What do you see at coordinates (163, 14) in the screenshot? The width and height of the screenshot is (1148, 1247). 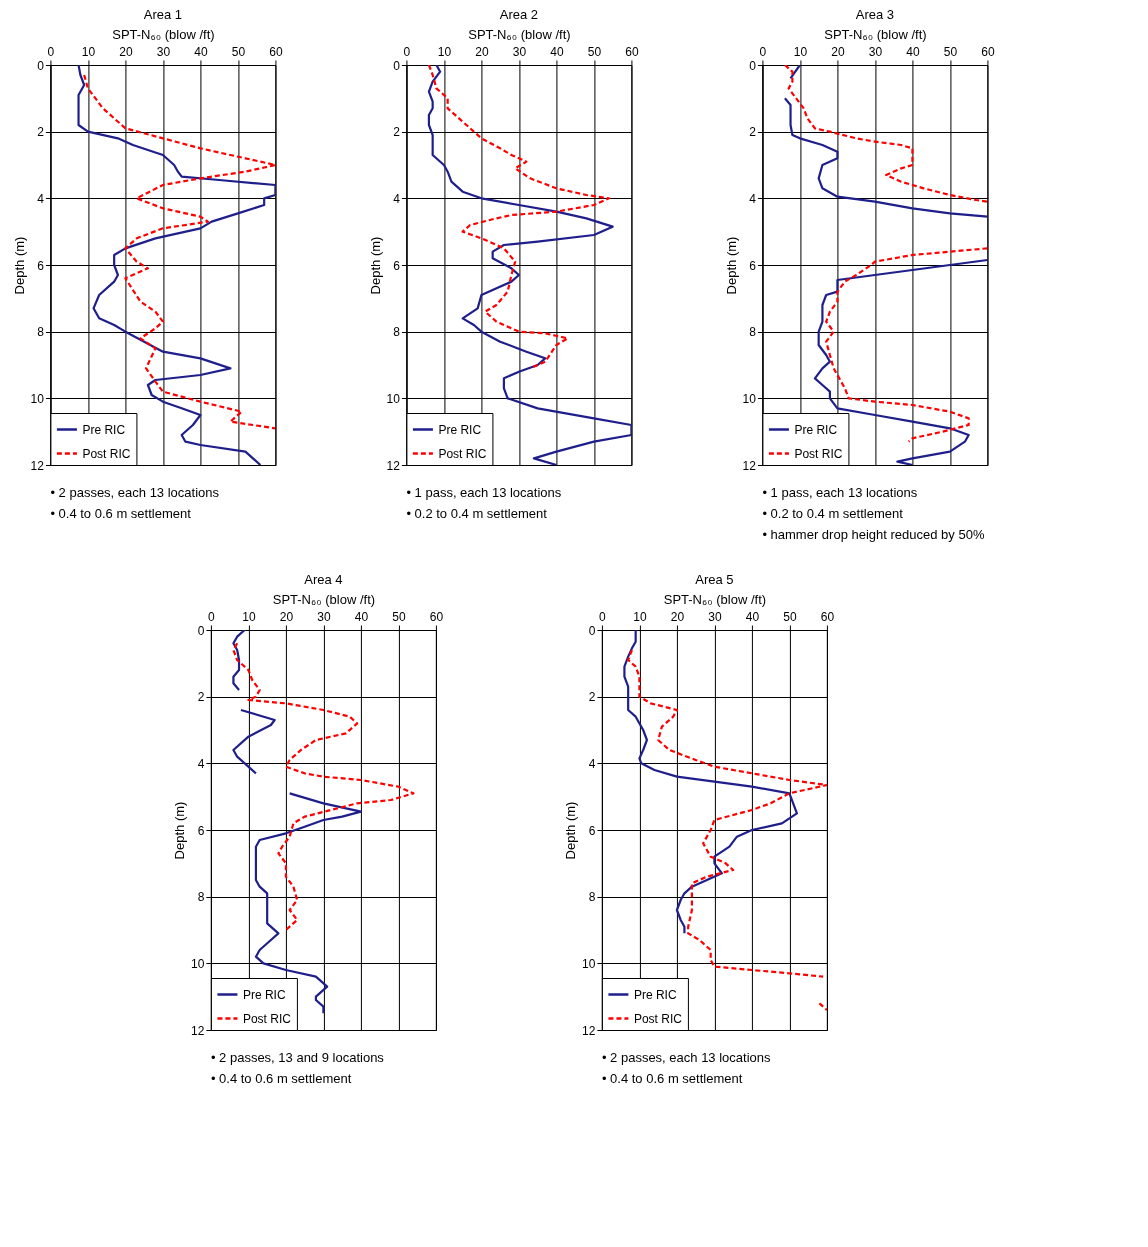 I see `chart-title: Area 1` at bounding box center [163, 14].